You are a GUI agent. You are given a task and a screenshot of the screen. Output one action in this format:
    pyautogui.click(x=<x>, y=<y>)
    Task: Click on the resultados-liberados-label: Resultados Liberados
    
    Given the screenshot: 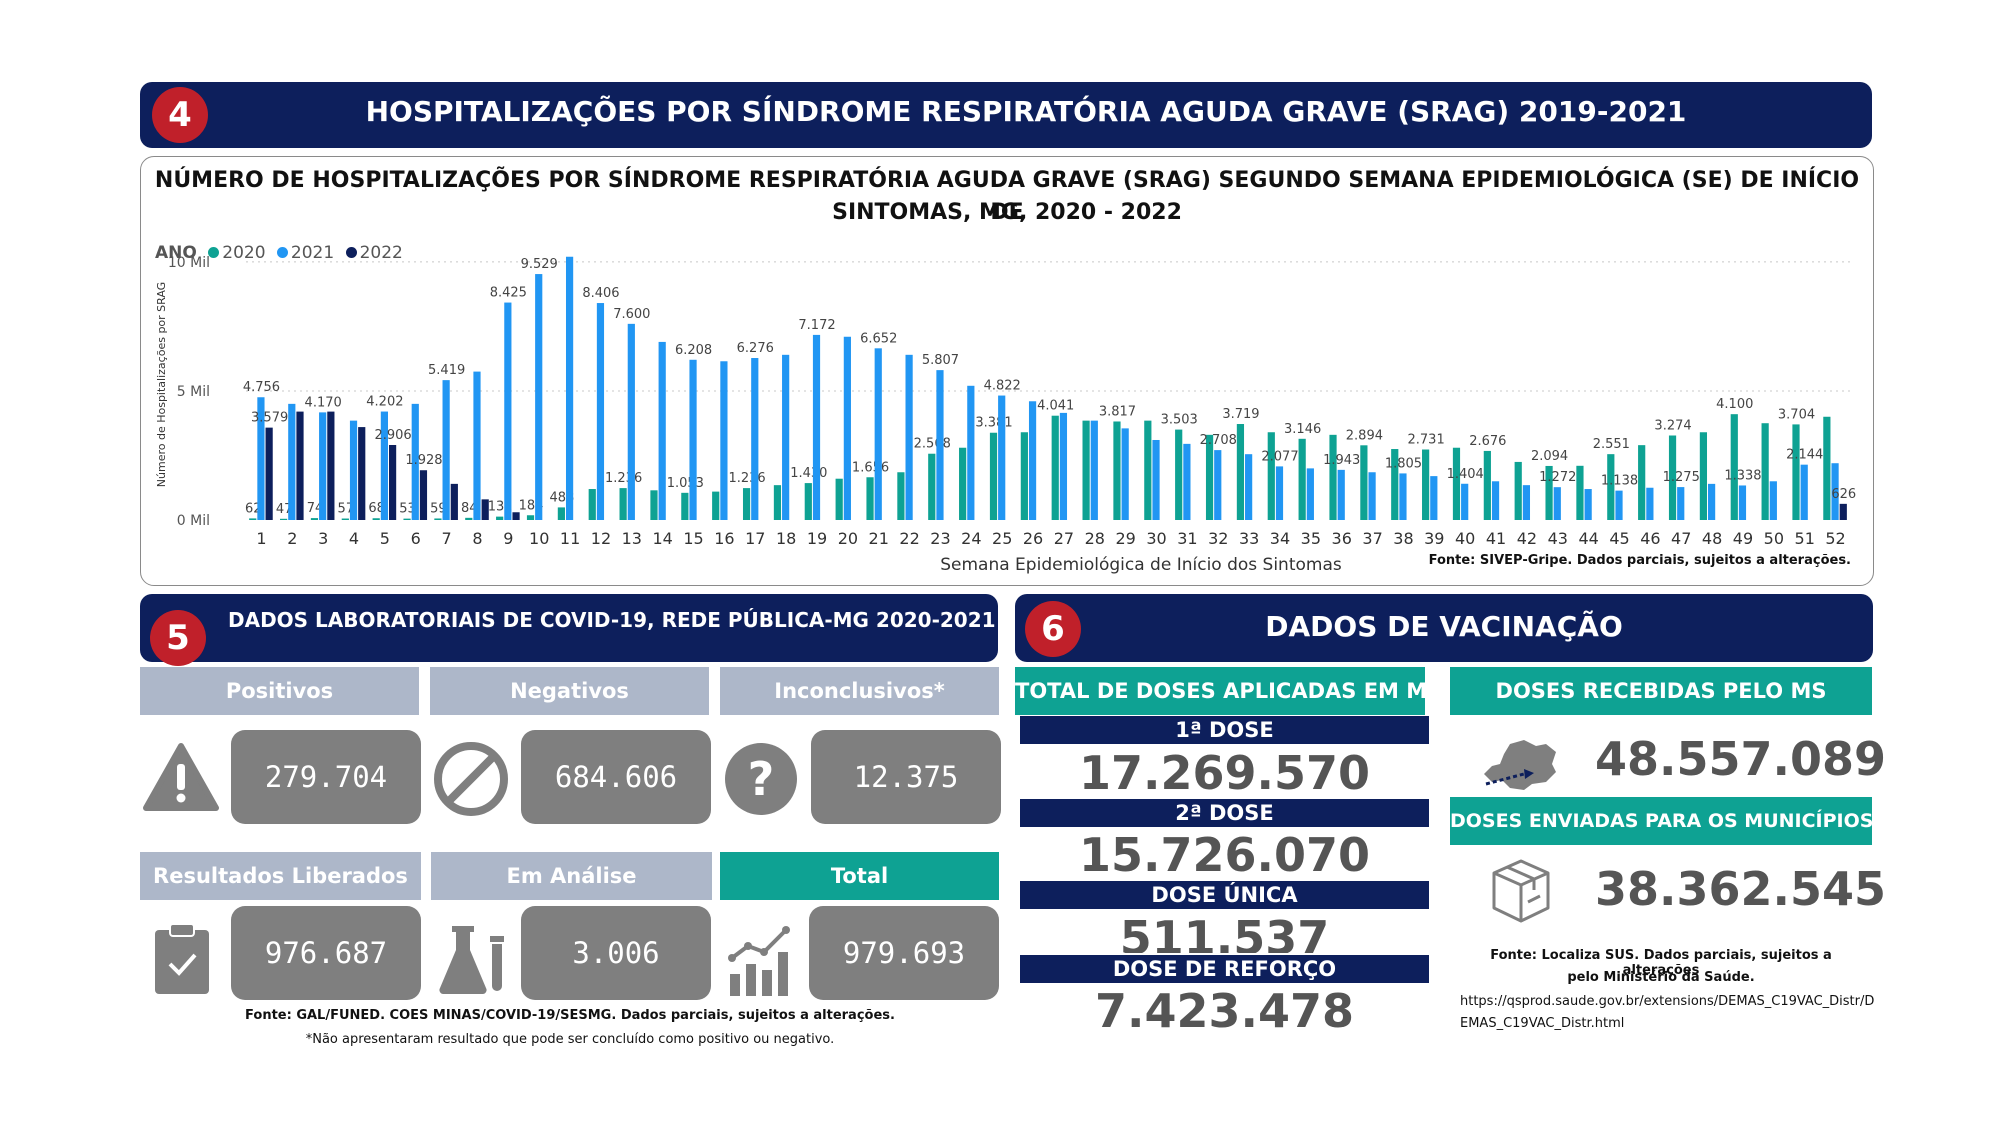 What is the action you would take?
    pyautogui.click(x=280, y=876)
    